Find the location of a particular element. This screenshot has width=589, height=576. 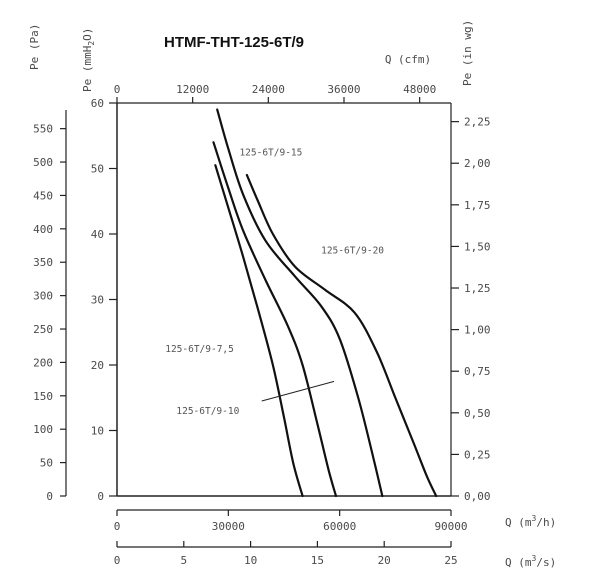

m3s-tick-label: 25 is located at coordinates (450, 560).